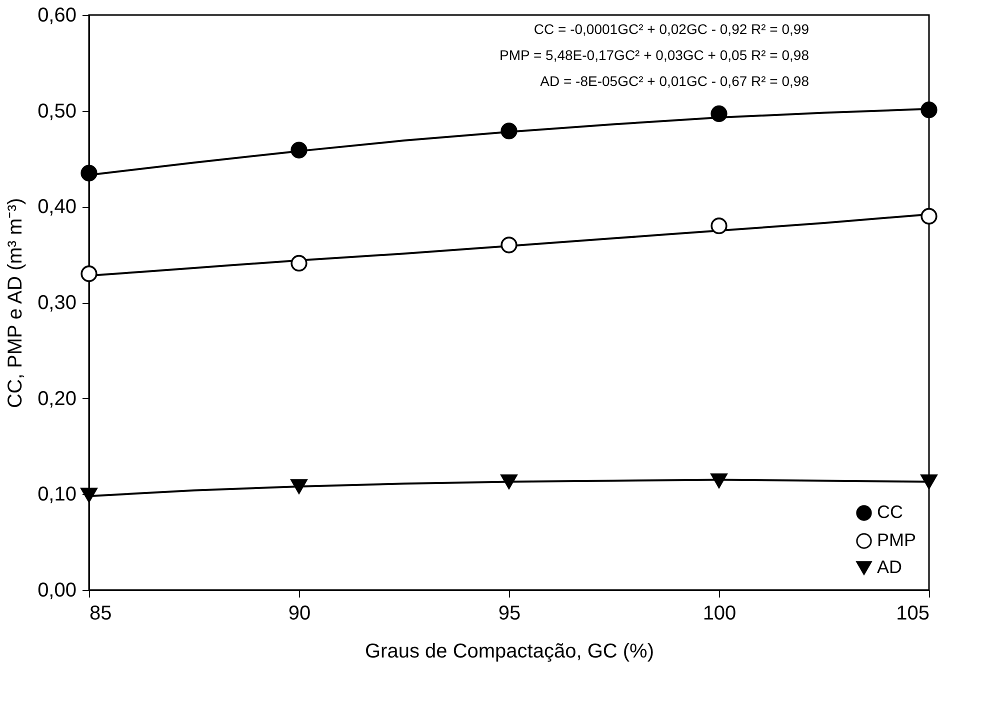 The width and height of the screenshot is (987, 712). What do you see at coordinates (57, 495) in the screenshot?
I see `y-tick-label: 0,10` at bounding box center [57, 495].